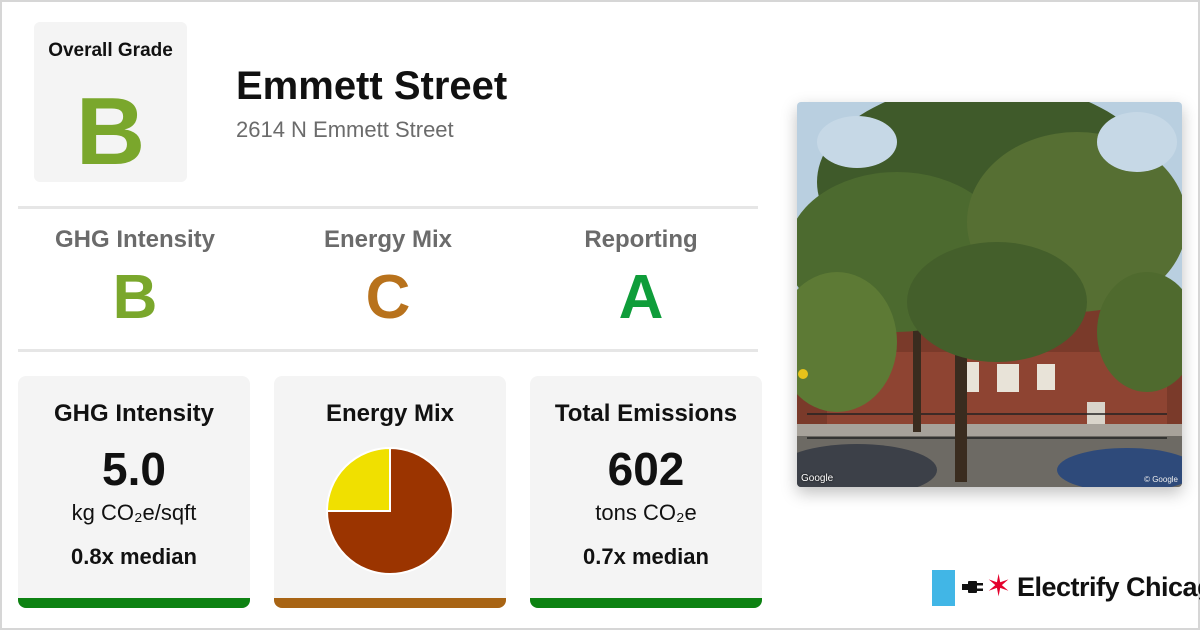 The width and height of the screenshot is (1200, 630). What do you see at coordinates (134, 556) in the screenshot?
I see `ghg-card-median: 0.8x median` at bounding box center [134, 556].